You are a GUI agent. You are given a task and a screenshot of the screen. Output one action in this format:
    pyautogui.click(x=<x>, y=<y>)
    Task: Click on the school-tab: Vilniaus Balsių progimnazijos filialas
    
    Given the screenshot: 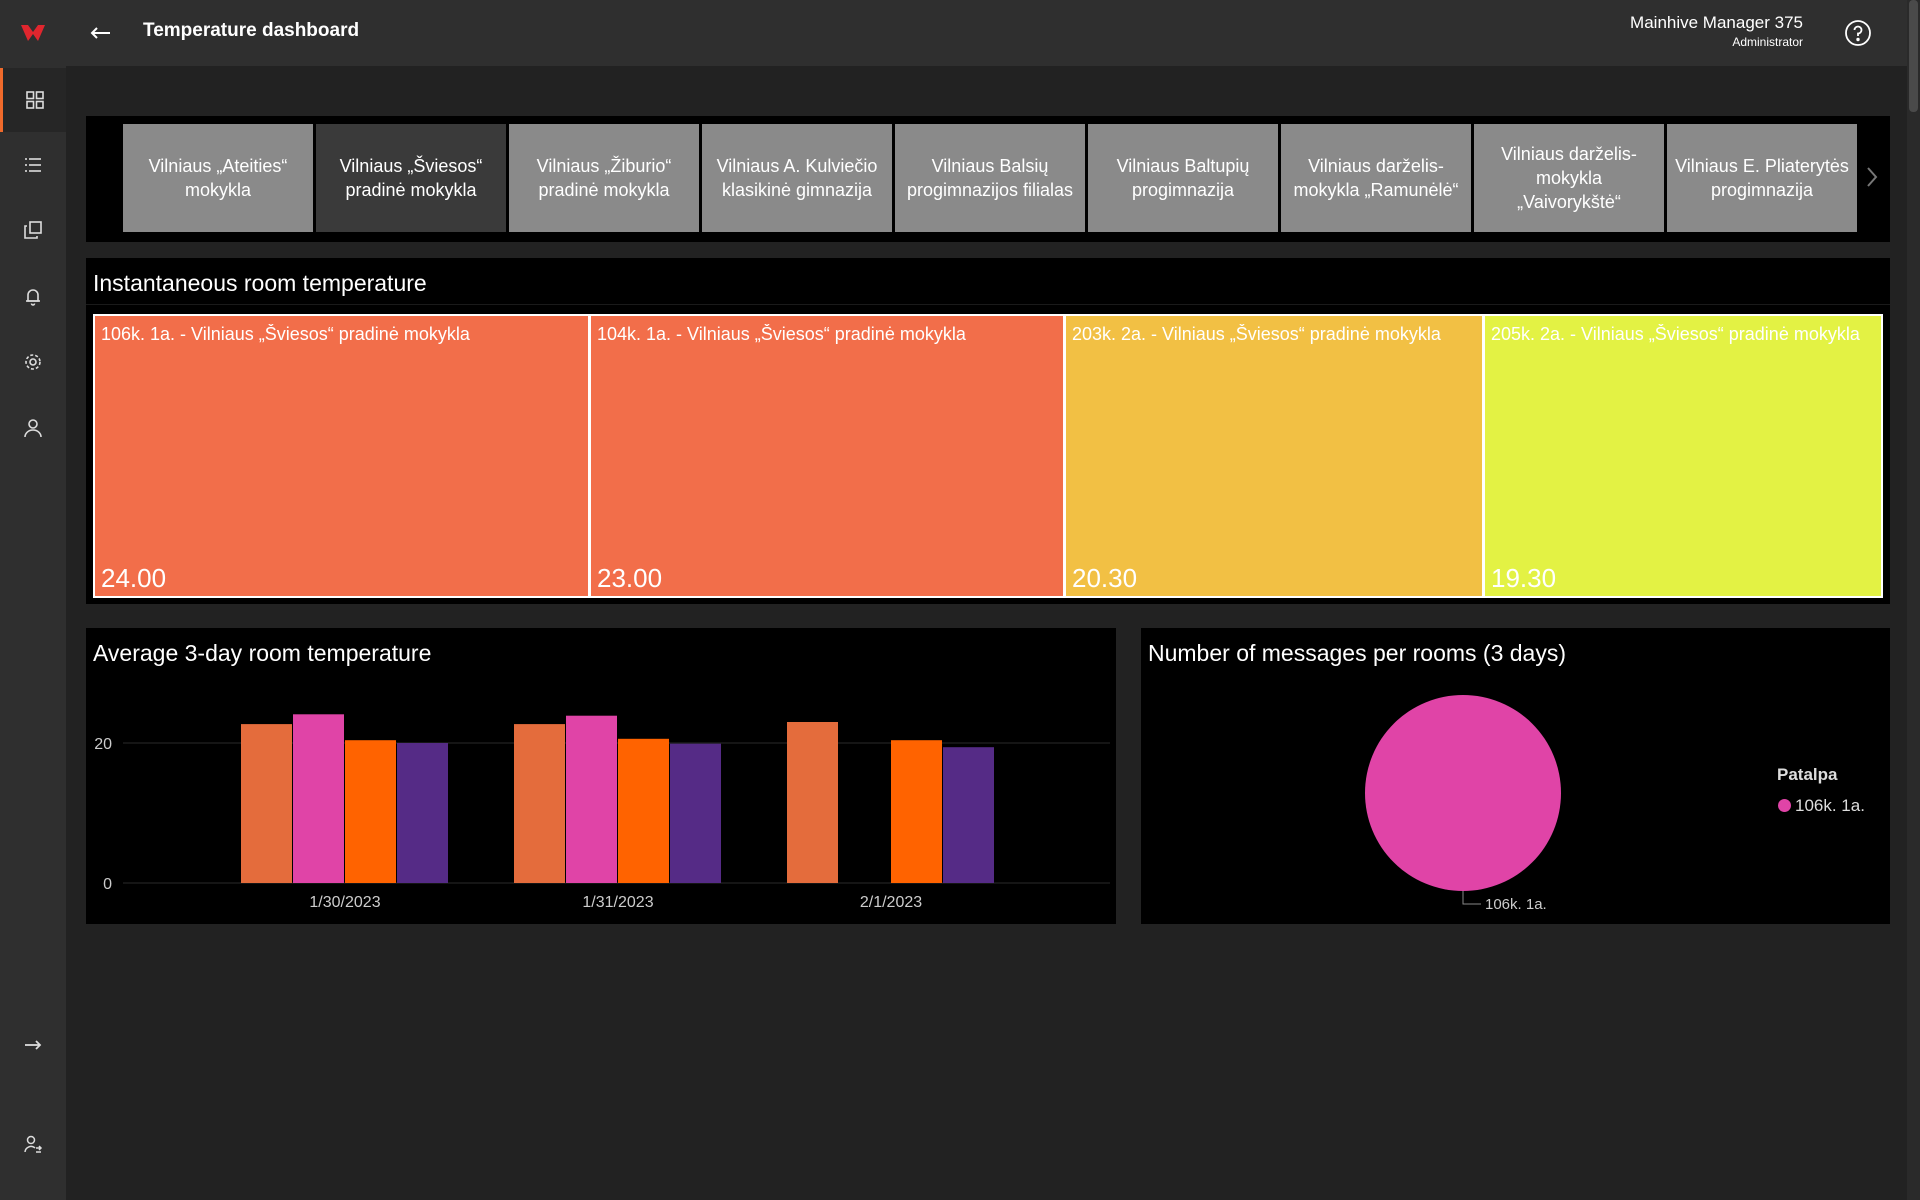 What is the action you would take?
    pyautogui.click(x=990, y=178)
    